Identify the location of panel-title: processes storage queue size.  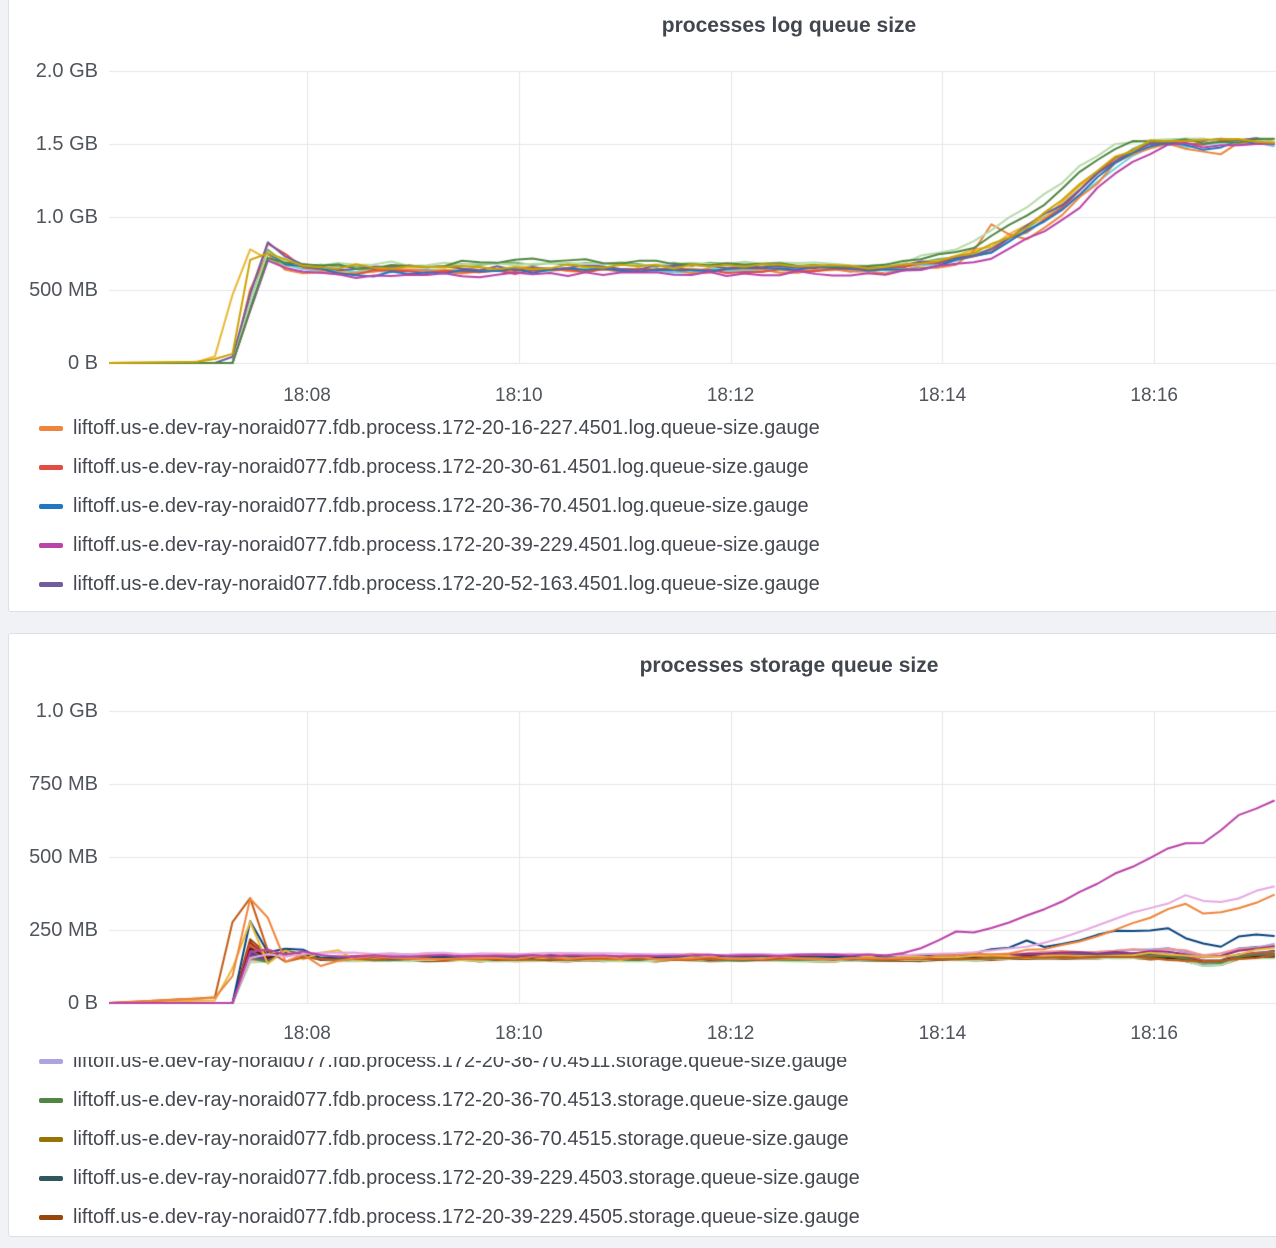
(789, 665).